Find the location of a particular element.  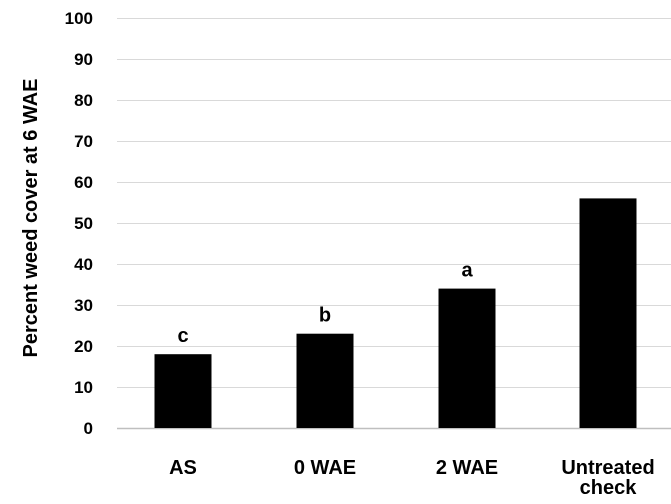

category-label: 0 WAE is located at coordinates (325, 468).